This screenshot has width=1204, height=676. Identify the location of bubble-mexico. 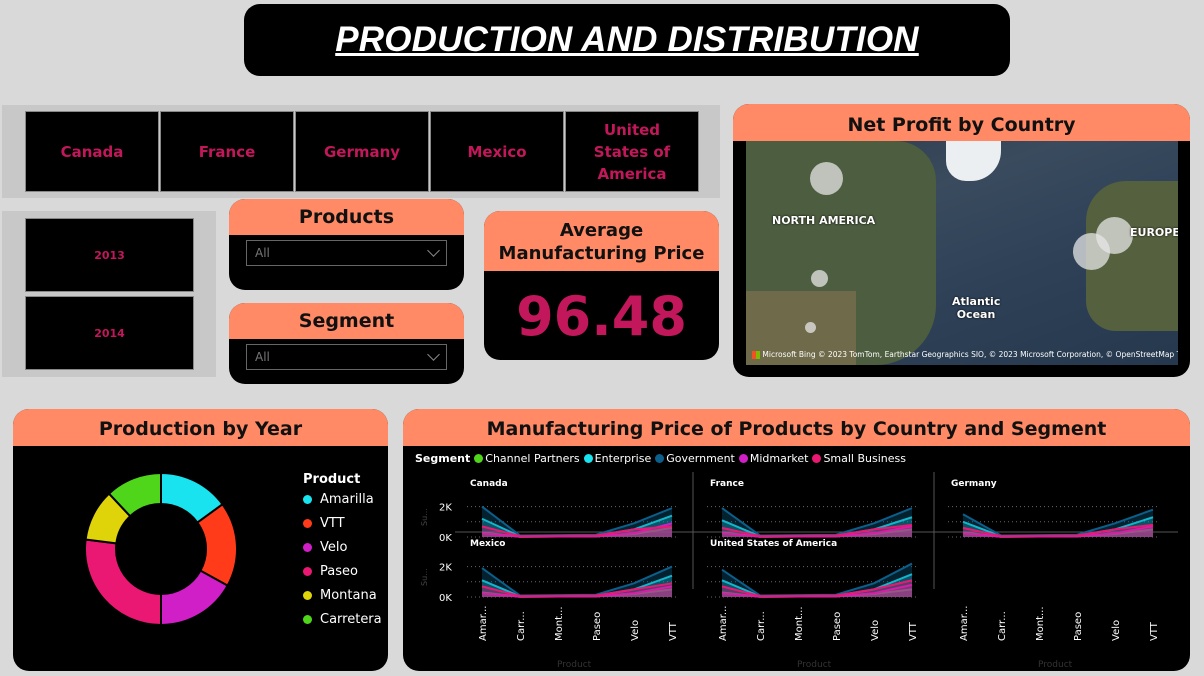
(810, 327).